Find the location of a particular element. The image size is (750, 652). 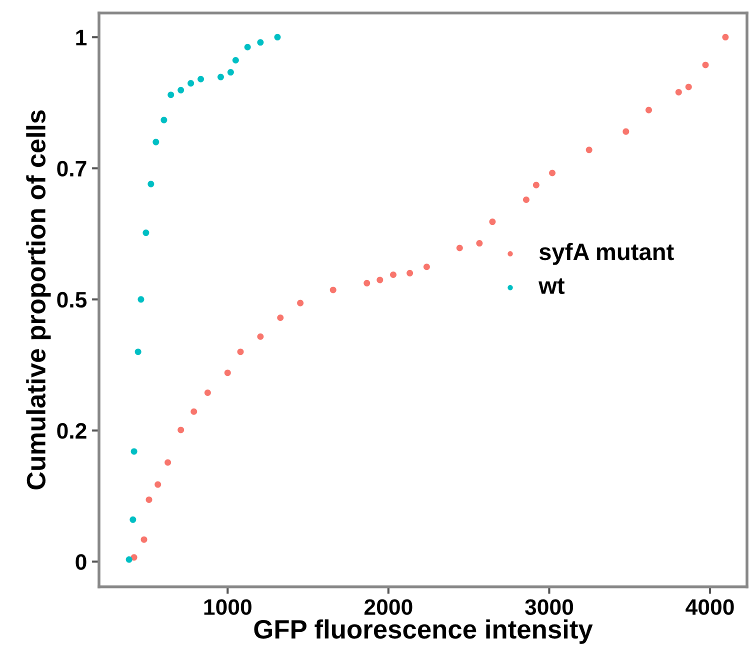

x-tick-label: 4000 is located at coordinates (710, 607).